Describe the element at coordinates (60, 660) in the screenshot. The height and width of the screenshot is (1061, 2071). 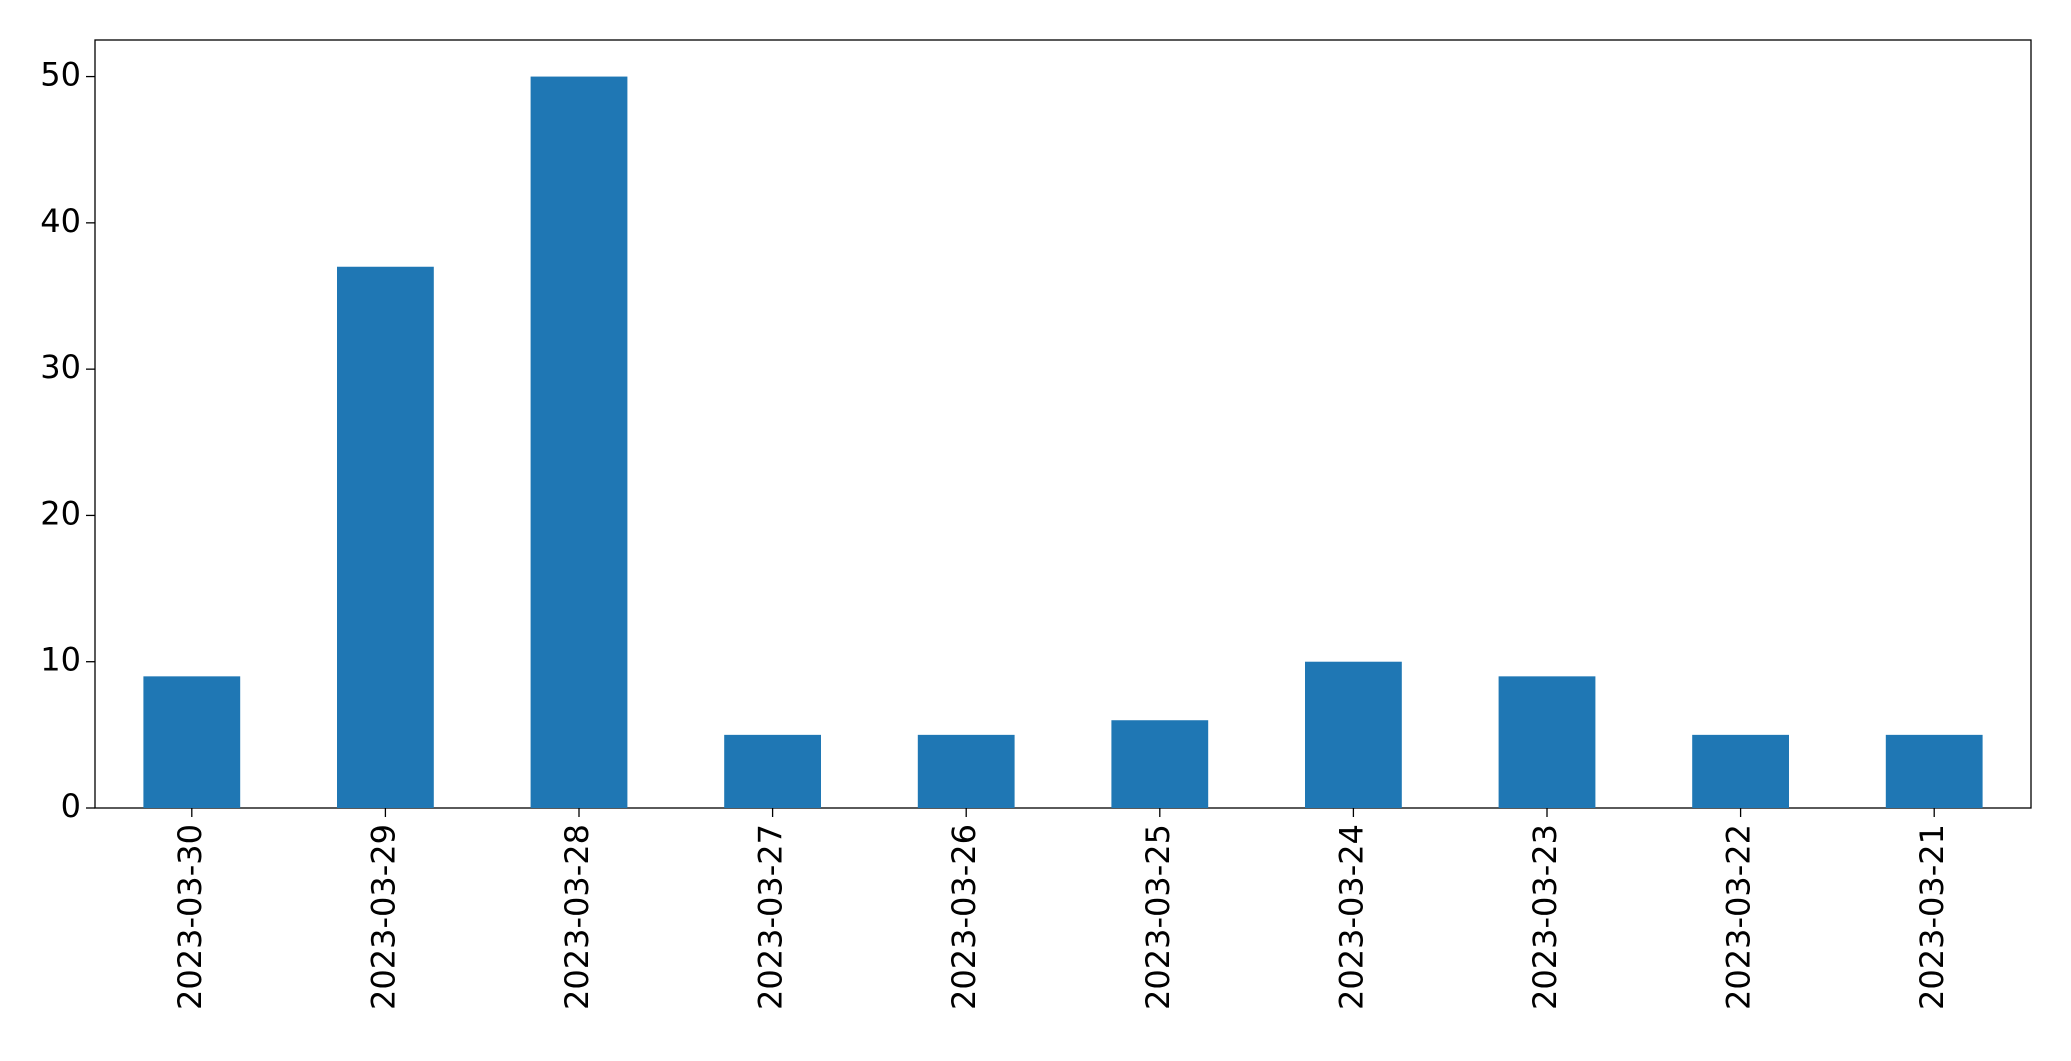
I see `y-tick-label: 10` at that location.